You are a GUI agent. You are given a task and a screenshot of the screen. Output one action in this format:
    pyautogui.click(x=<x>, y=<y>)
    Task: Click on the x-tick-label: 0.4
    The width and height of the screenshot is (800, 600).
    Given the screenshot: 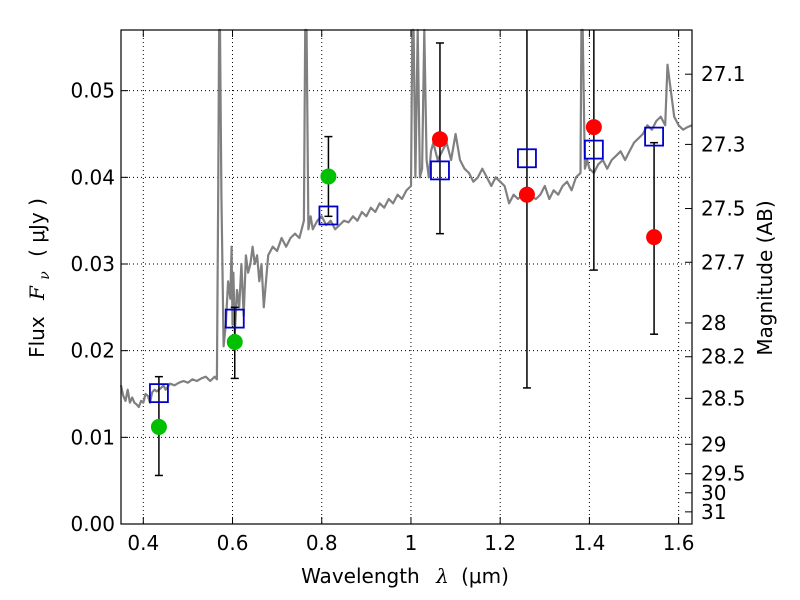 What is the action you would take?
    pyautogui.click(x=143, y=543)
    